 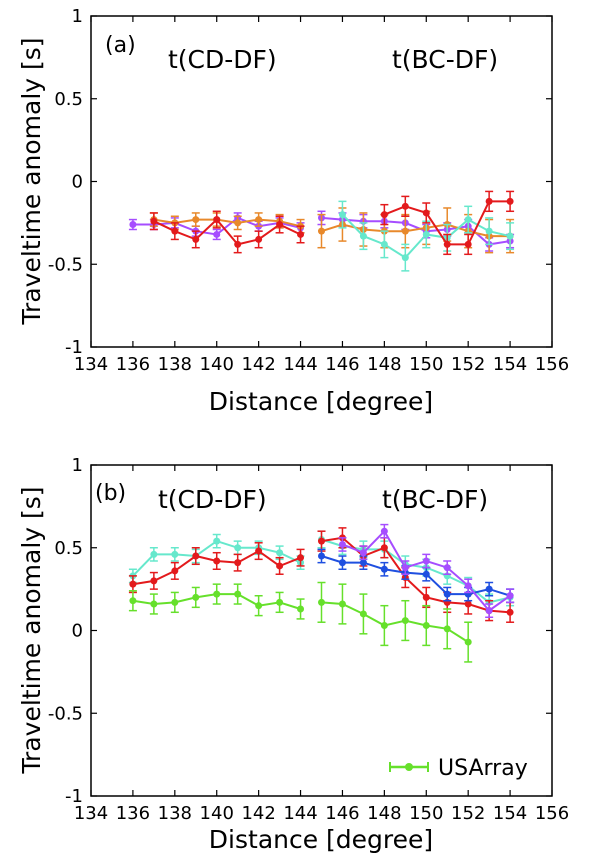 I want to click on annotation-cd-df-b: t(CD-DF), so click(x=212, y=499).